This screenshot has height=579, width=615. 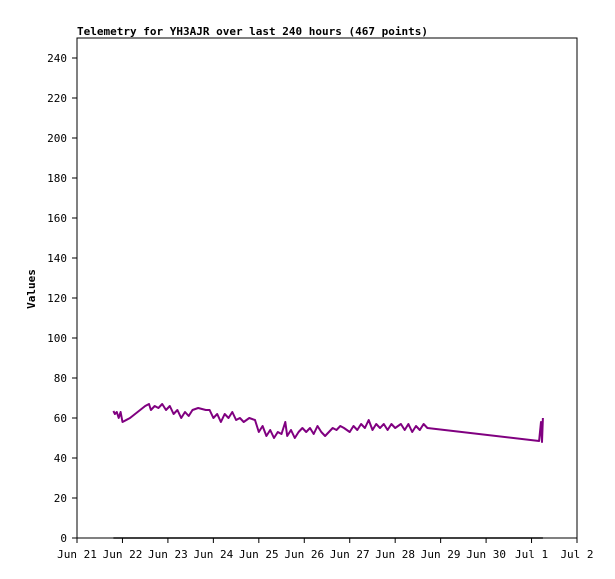 I want to click on x-tick-label: Jun 26, so click(x=304, y=554).